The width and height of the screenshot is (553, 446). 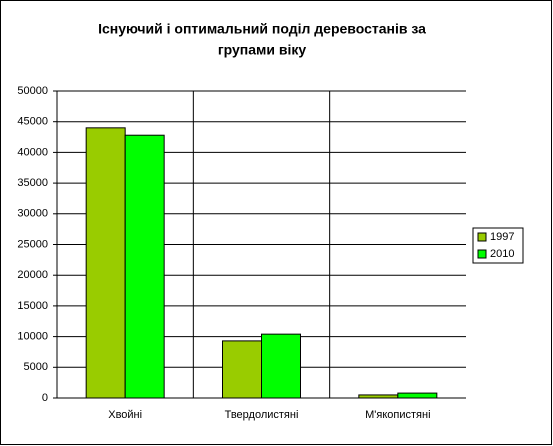 What do you see at coordinates (32, 244) in the screenshot?
I see `y-tick-label: 25000` at bounding box center [32, 244].